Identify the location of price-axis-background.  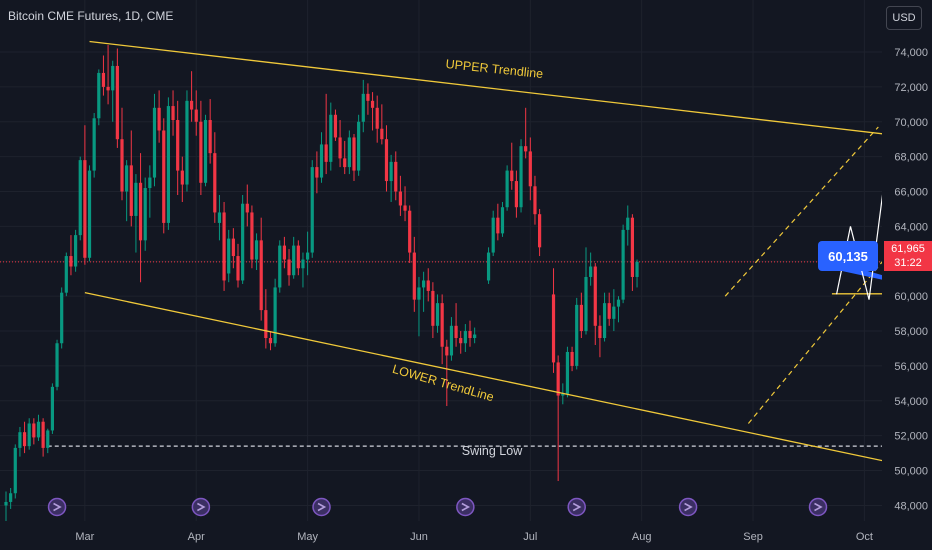
(907, 275).